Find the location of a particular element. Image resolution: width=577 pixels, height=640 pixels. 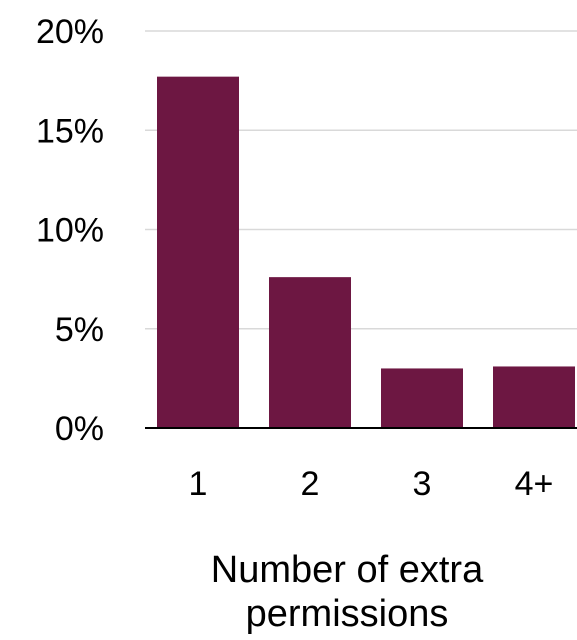

x-axis-title-line-1: Number of extra is located at coordinates (347, 570).